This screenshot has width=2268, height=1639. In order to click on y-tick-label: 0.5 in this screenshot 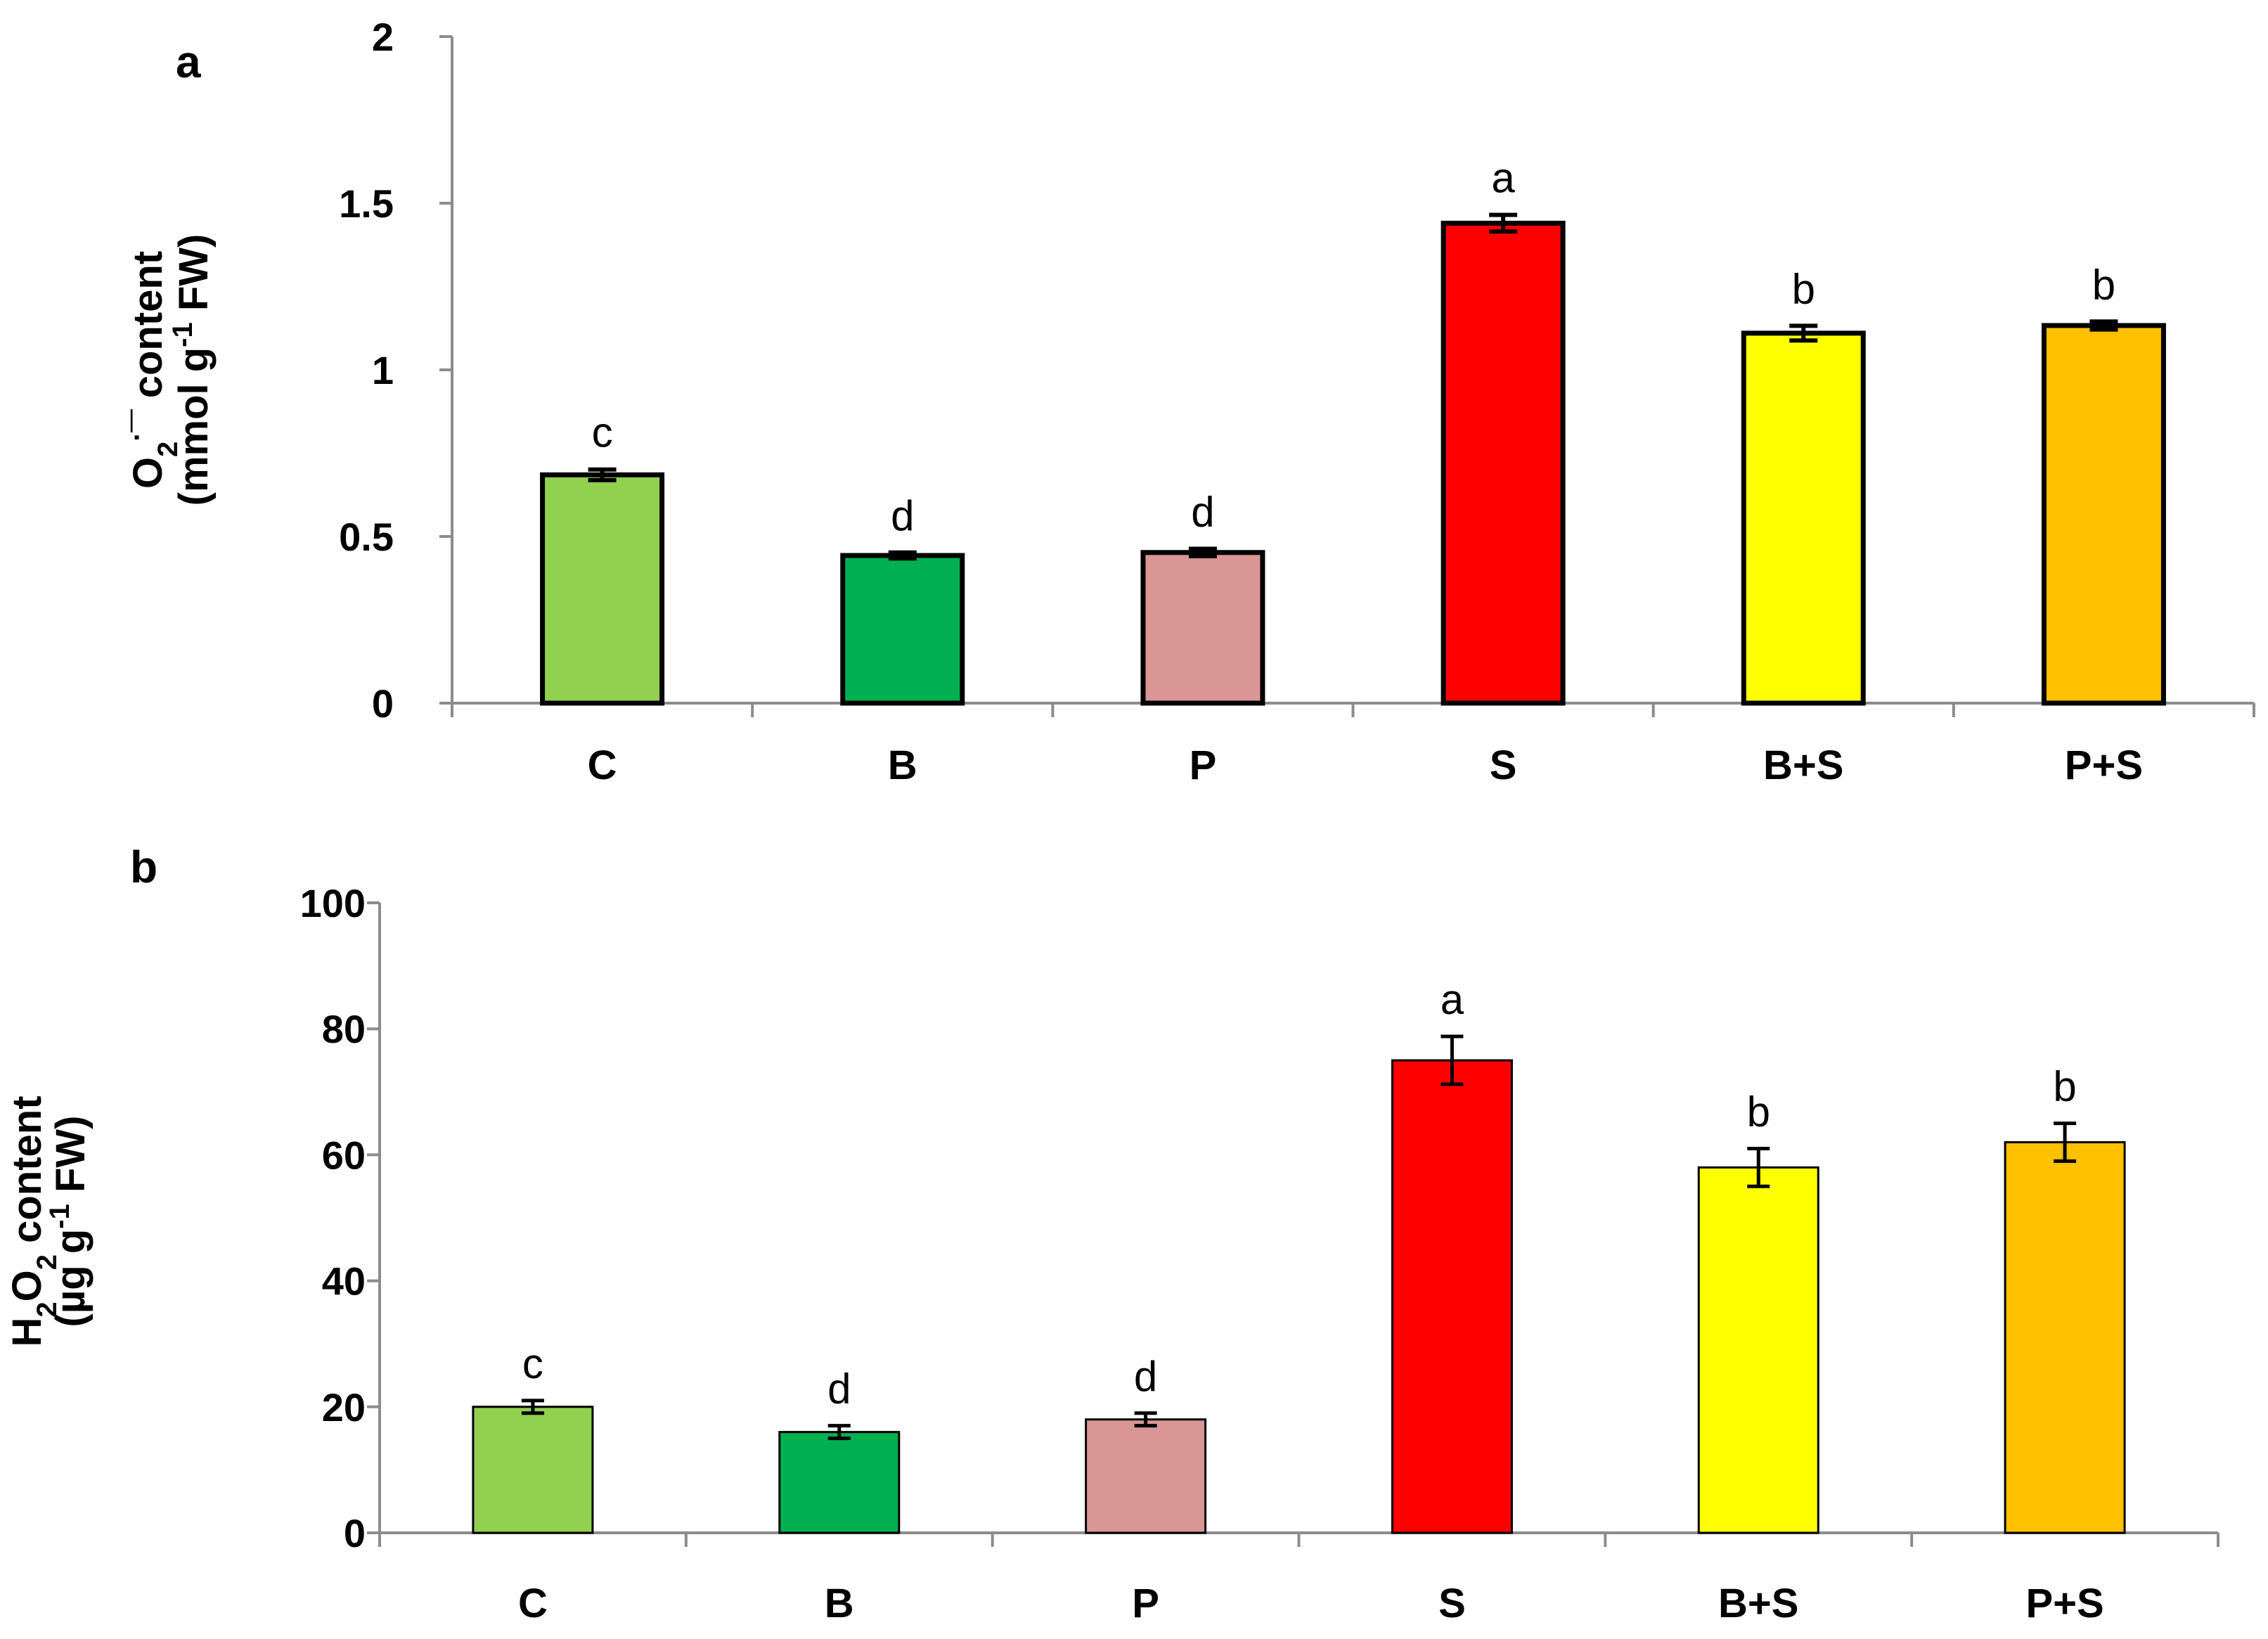, I will do `click(366, 537)`.